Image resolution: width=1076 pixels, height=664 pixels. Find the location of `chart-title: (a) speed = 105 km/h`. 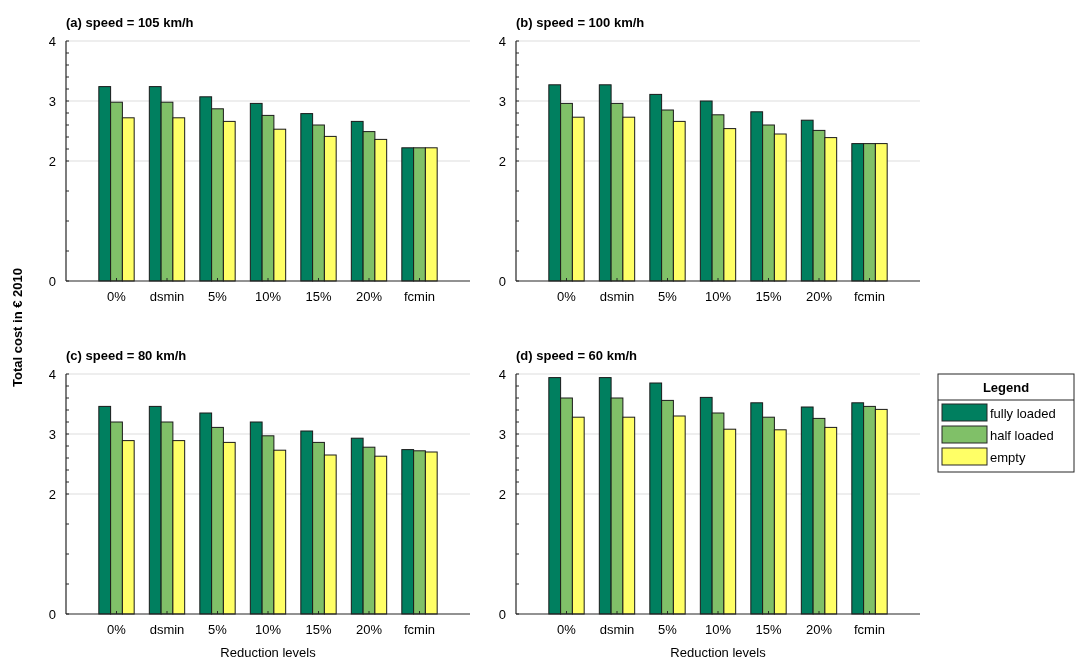

chart-title: (a) speed = 105 km/h is located at coordinates (130, 22).